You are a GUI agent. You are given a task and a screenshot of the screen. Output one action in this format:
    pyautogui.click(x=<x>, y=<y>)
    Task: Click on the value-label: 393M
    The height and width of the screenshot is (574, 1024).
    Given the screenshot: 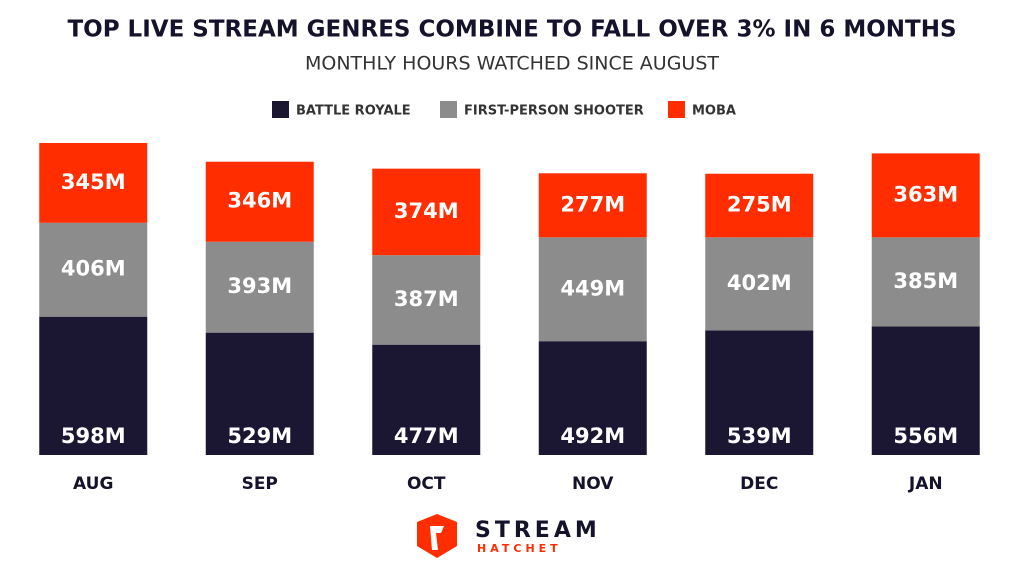 What is the action you would take?
    pyautogui.click(x=259, y=286)
    